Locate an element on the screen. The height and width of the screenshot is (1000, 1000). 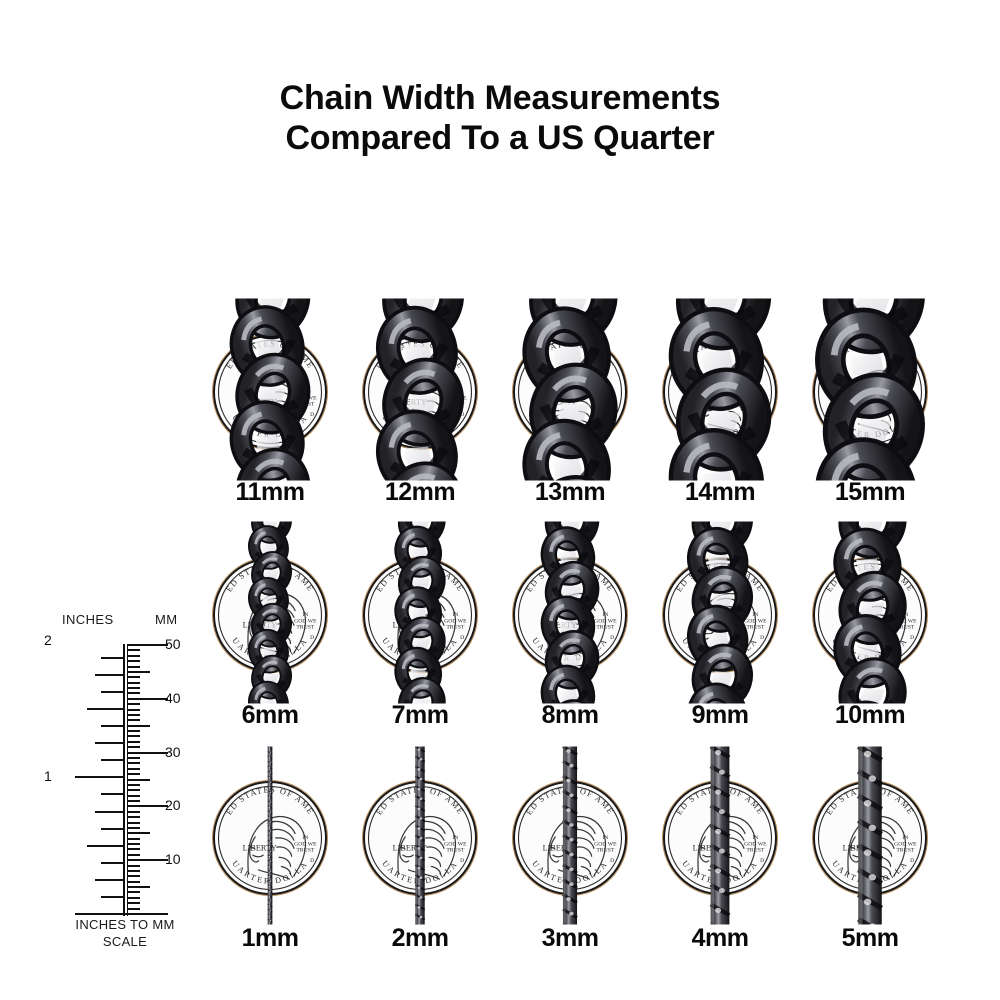
ruler-inch-label: 2 is located at coordinates (48, 639).